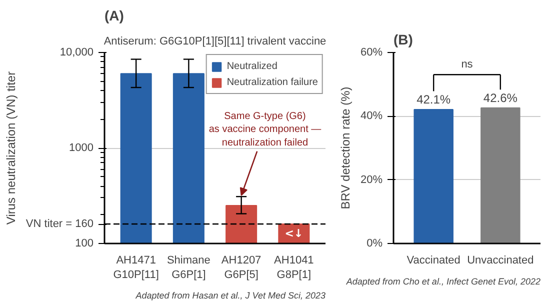 This screenshot has height=305, width=550. Describe the element at coordinates (265, 129) in the screenshot. I see `annotation: Same G-type (G6) as vaccine component — neutralization failed` at that location.